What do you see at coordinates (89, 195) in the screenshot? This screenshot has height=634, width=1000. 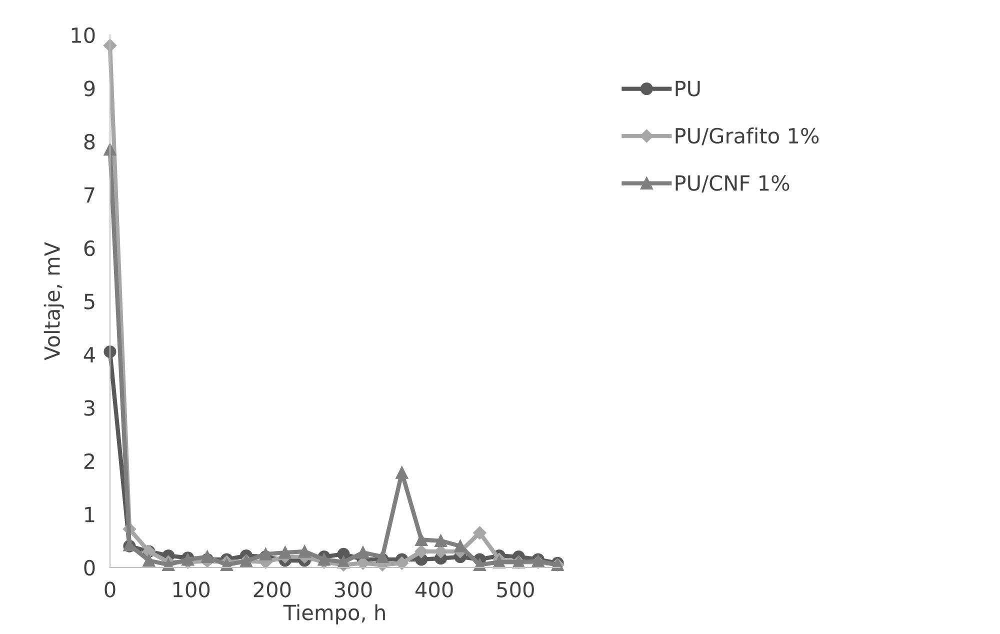 I see `y-tick-label: 7` at bounding box center [89, 195].